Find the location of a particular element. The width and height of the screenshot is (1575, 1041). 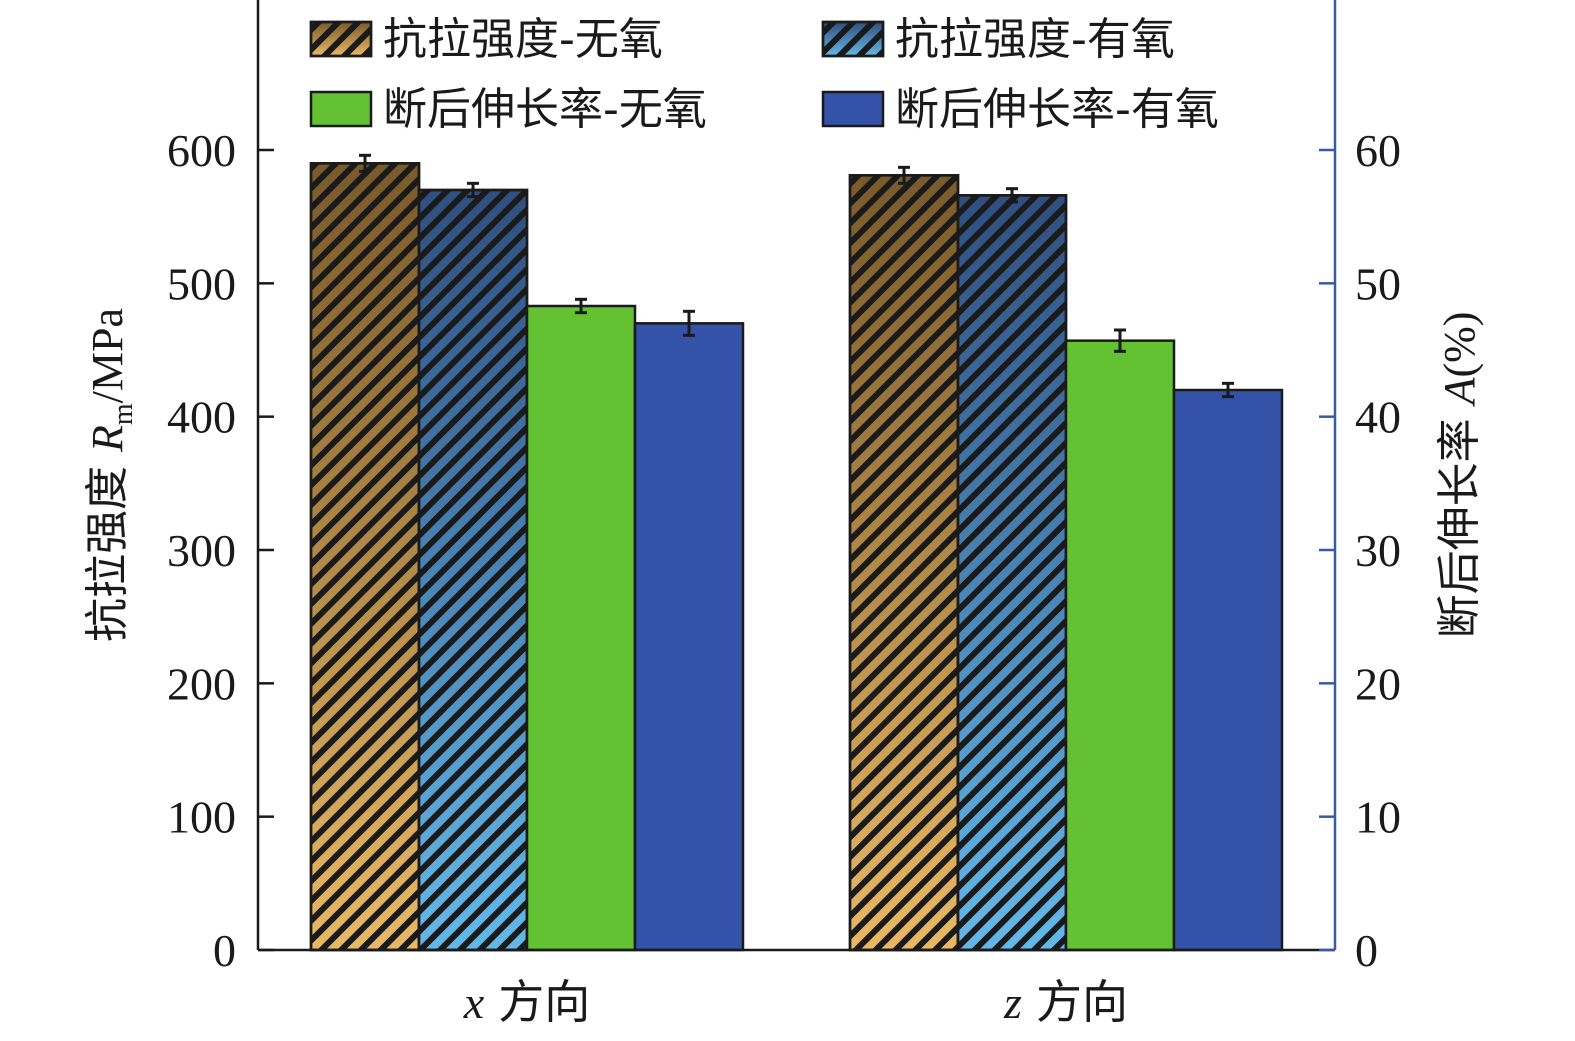

left-axis-title: 抗拉强度 Rm/MPa is located at coordinates (110, 475).